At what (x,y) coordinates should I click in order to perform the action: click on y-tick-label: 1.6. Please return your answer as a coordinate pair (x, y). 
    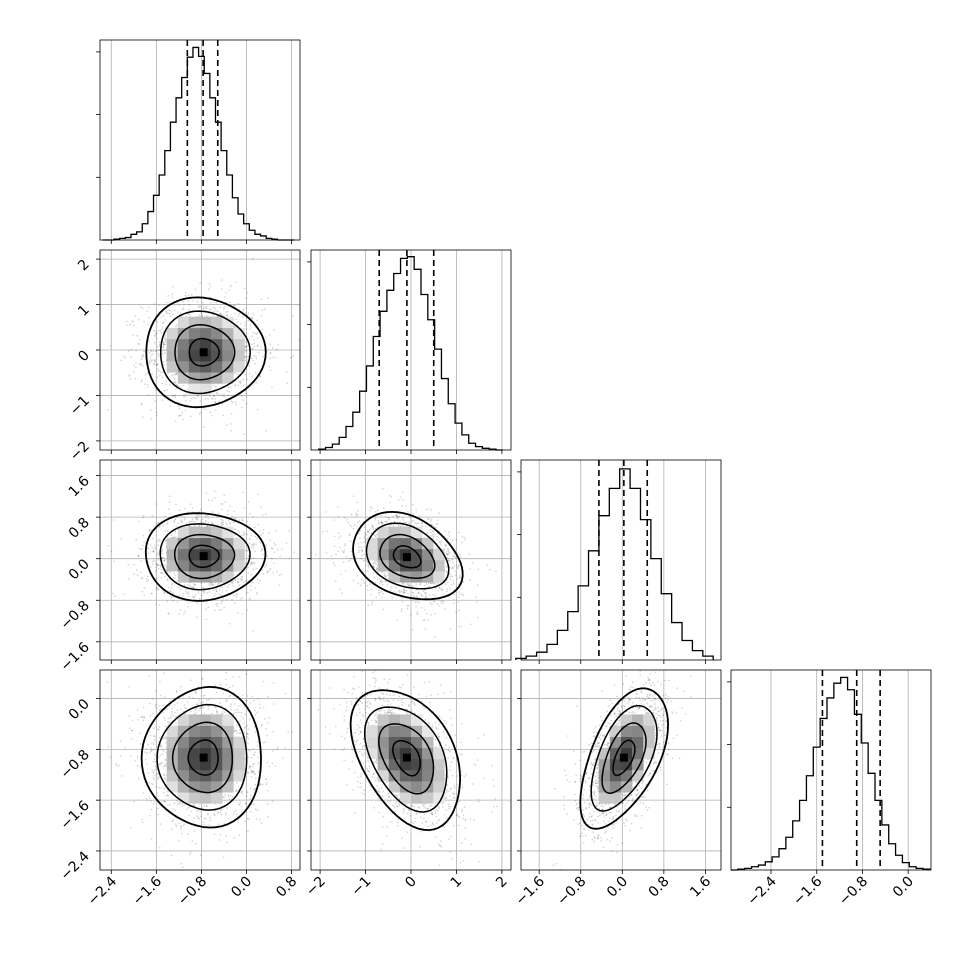
    Looking at the image, I should click on (79, 486).